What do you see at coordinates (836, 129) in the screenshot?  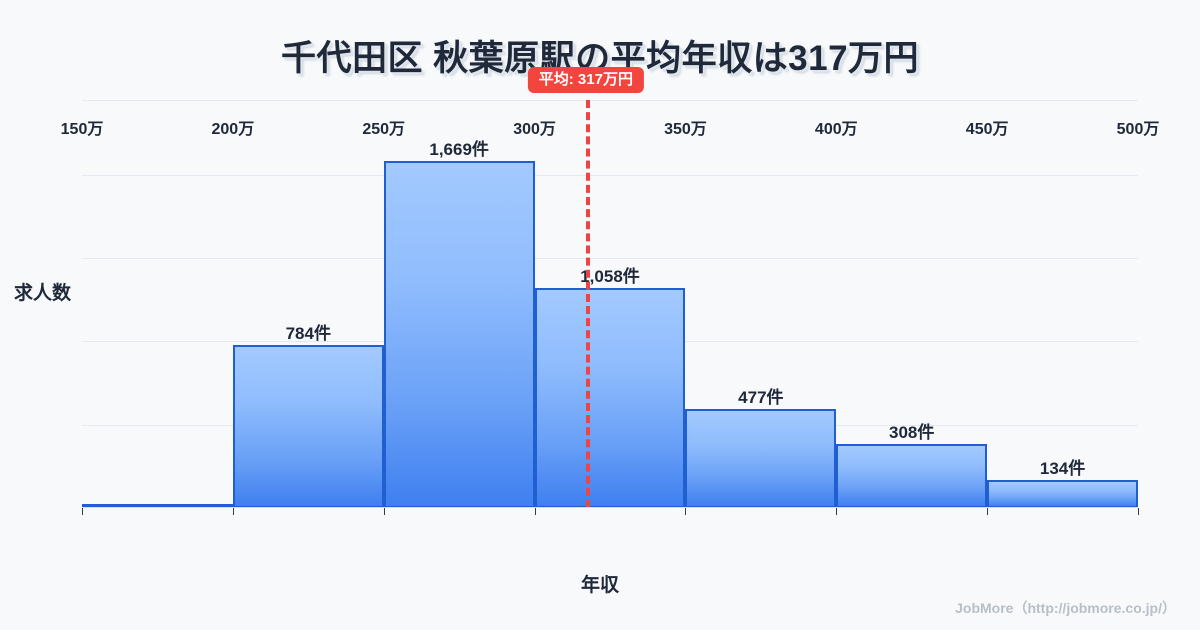 I see `x-axis-tick-label: 400万` at bounding box center [836, 129].